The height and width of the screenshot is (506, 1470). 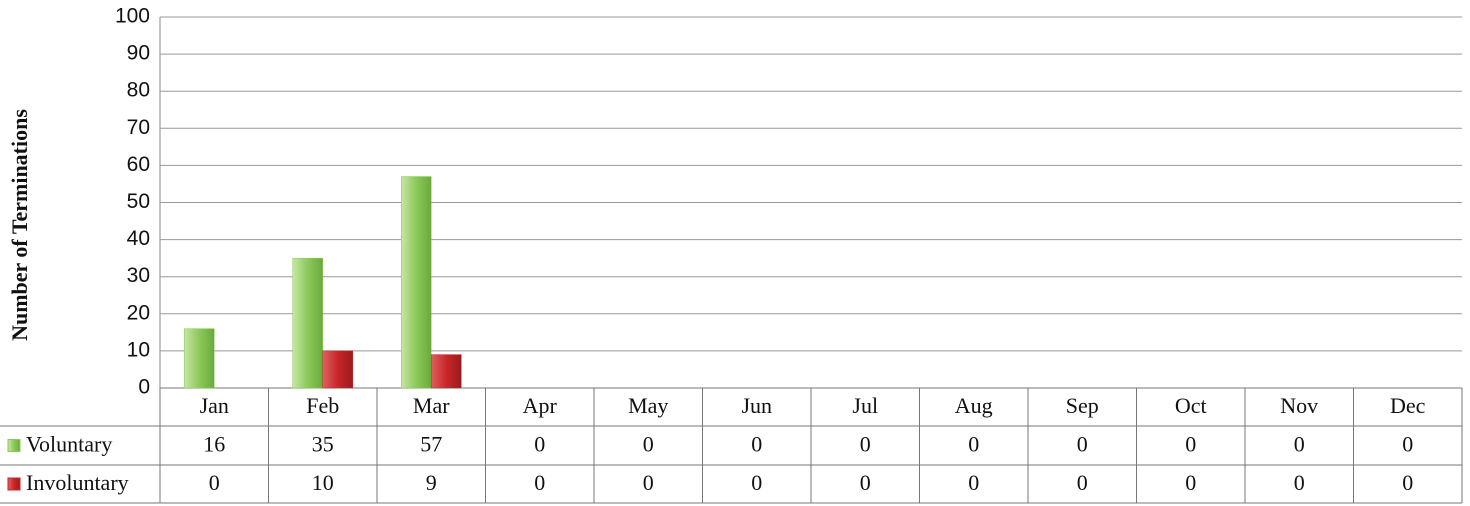 I want to click on x-tick-label: Sep, so click(x=1082, y=405).